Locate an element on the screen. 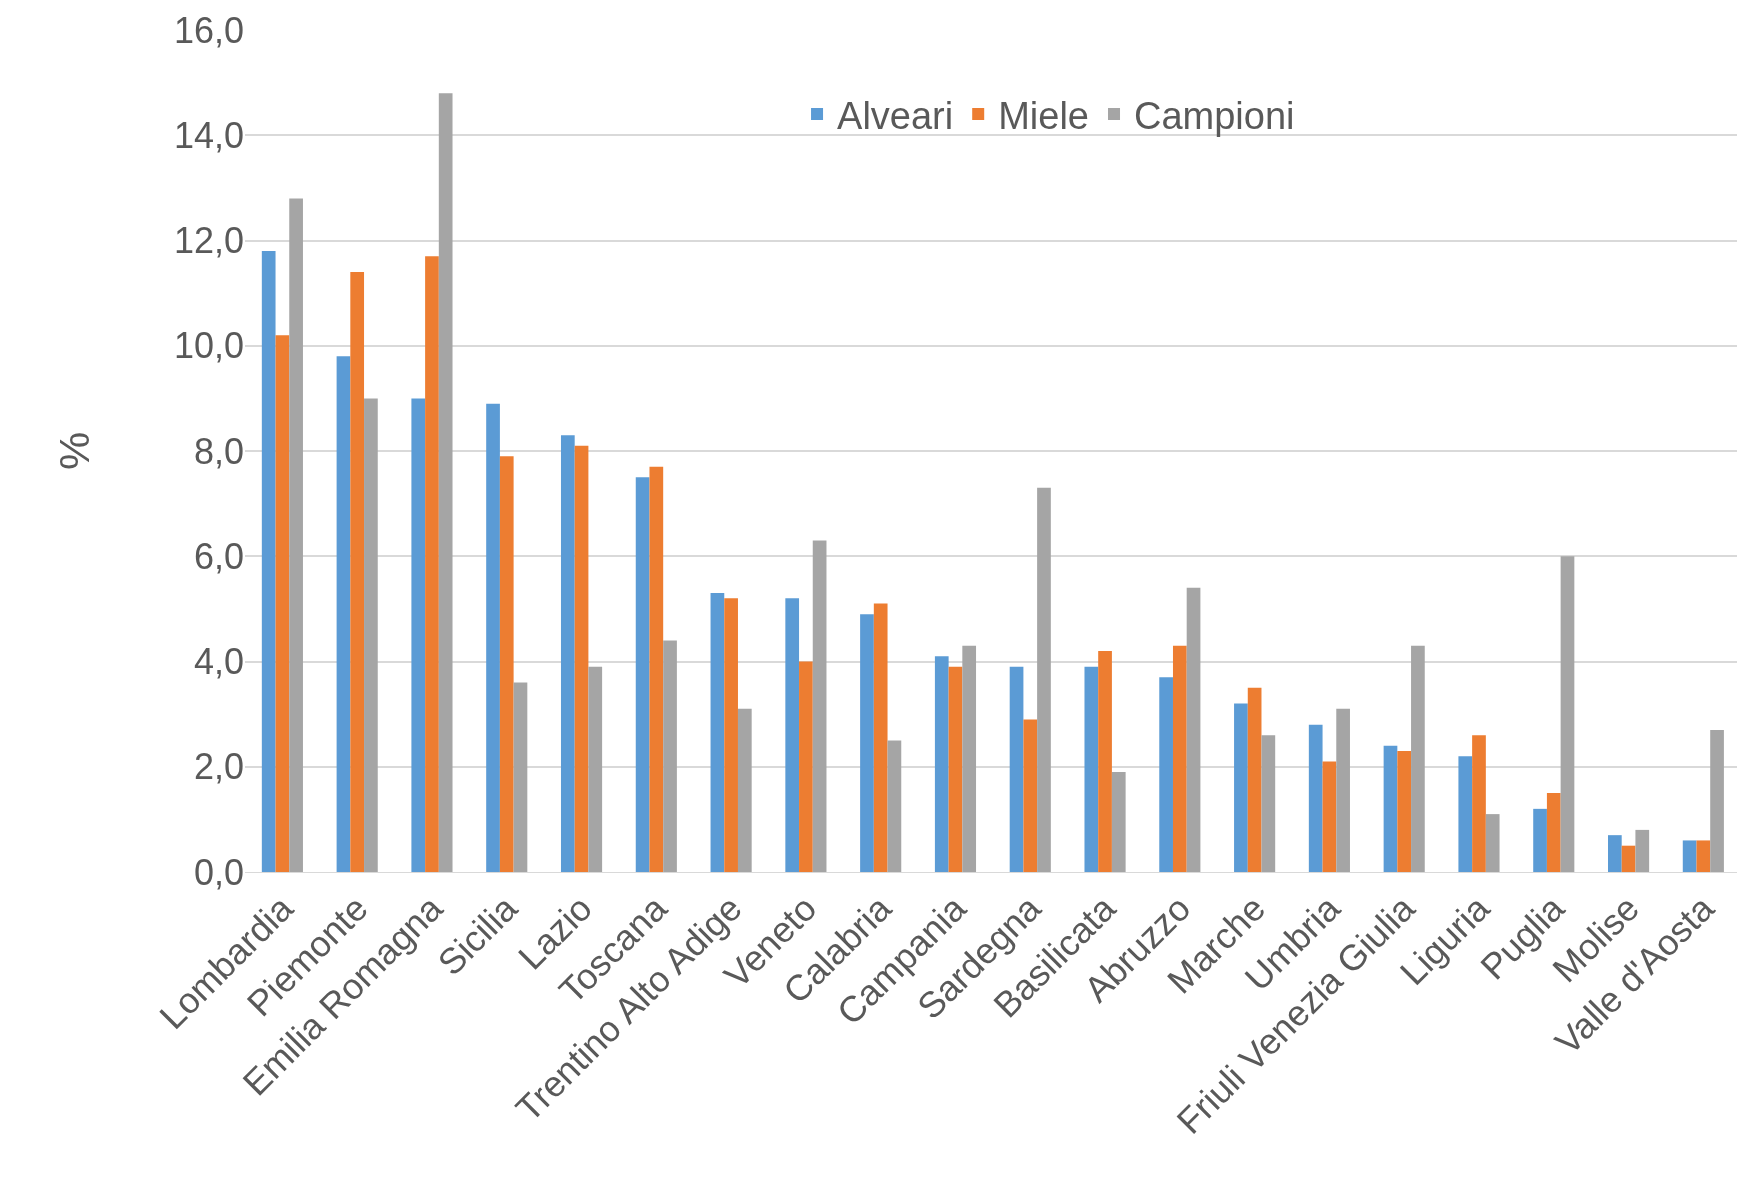 The width and height of the screenshot is (1741, 1182). y-tick-label: 10,0 is located at coordinates (208, 346).